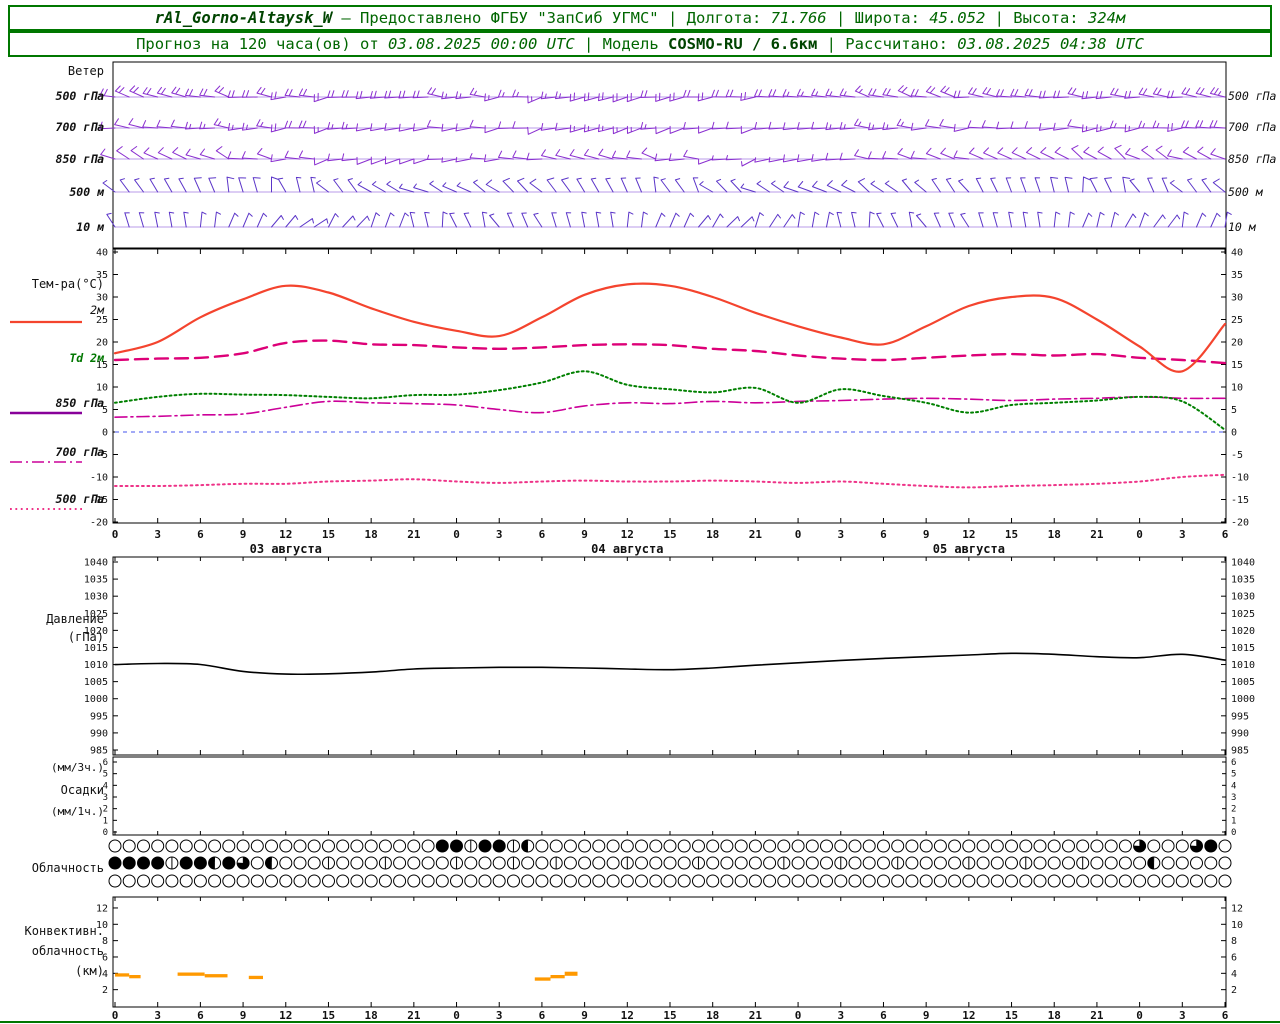 The width and height of the screenshot is (1280, 1024). What do you see at coordinates (64, 931) in the screenshot?
I see `conv-title-line1: Конвективн.` at bounding box center [64, 931].